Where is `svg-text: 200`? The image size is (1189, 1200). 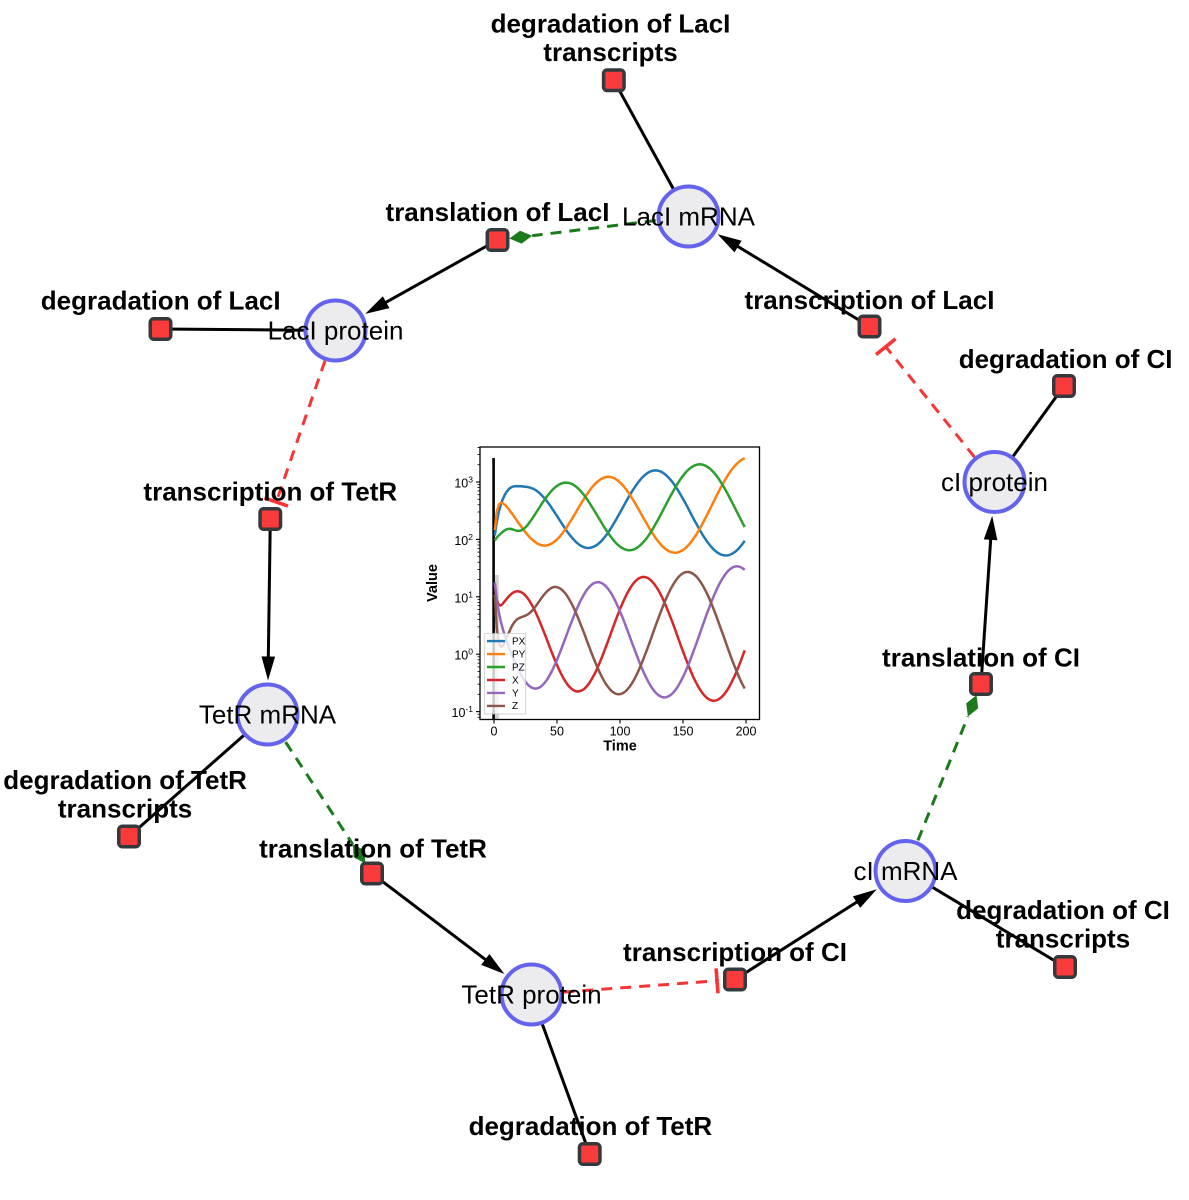 svg-text: 200 is located at coordinates (746, 731).